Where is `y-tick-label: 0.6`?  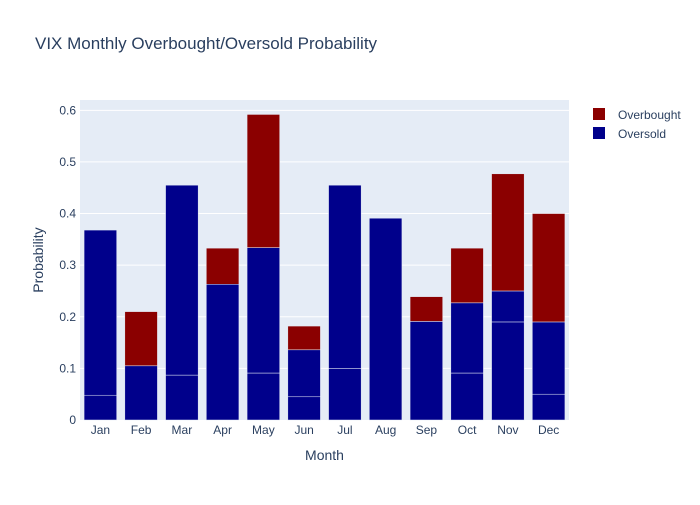
y-tick-label: 0.6 is located at coordinates (67, 110).